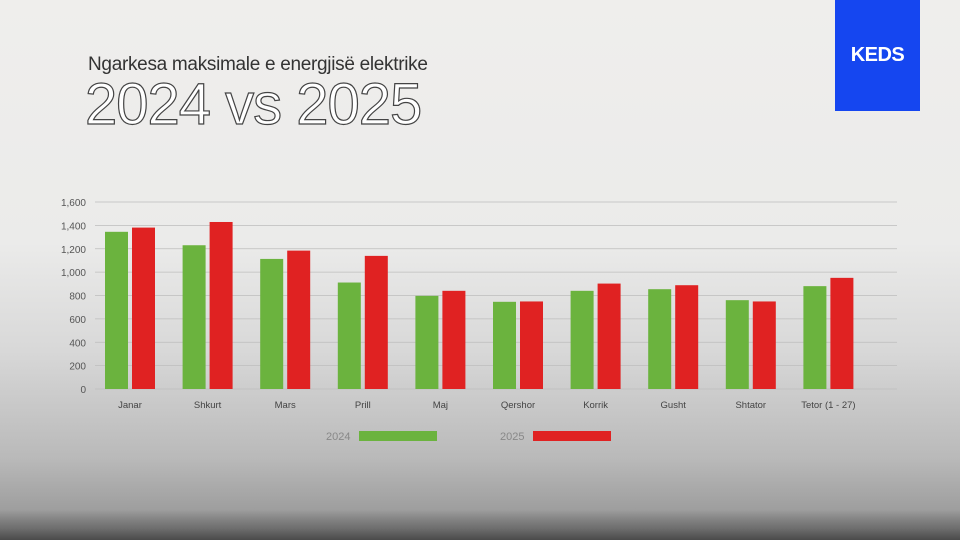 The image size is (960, 540). What do you see at coordinates (595, 405) in the screenshot?
I see `x-tick-label: Korrik` at bounding box center [595, 405].